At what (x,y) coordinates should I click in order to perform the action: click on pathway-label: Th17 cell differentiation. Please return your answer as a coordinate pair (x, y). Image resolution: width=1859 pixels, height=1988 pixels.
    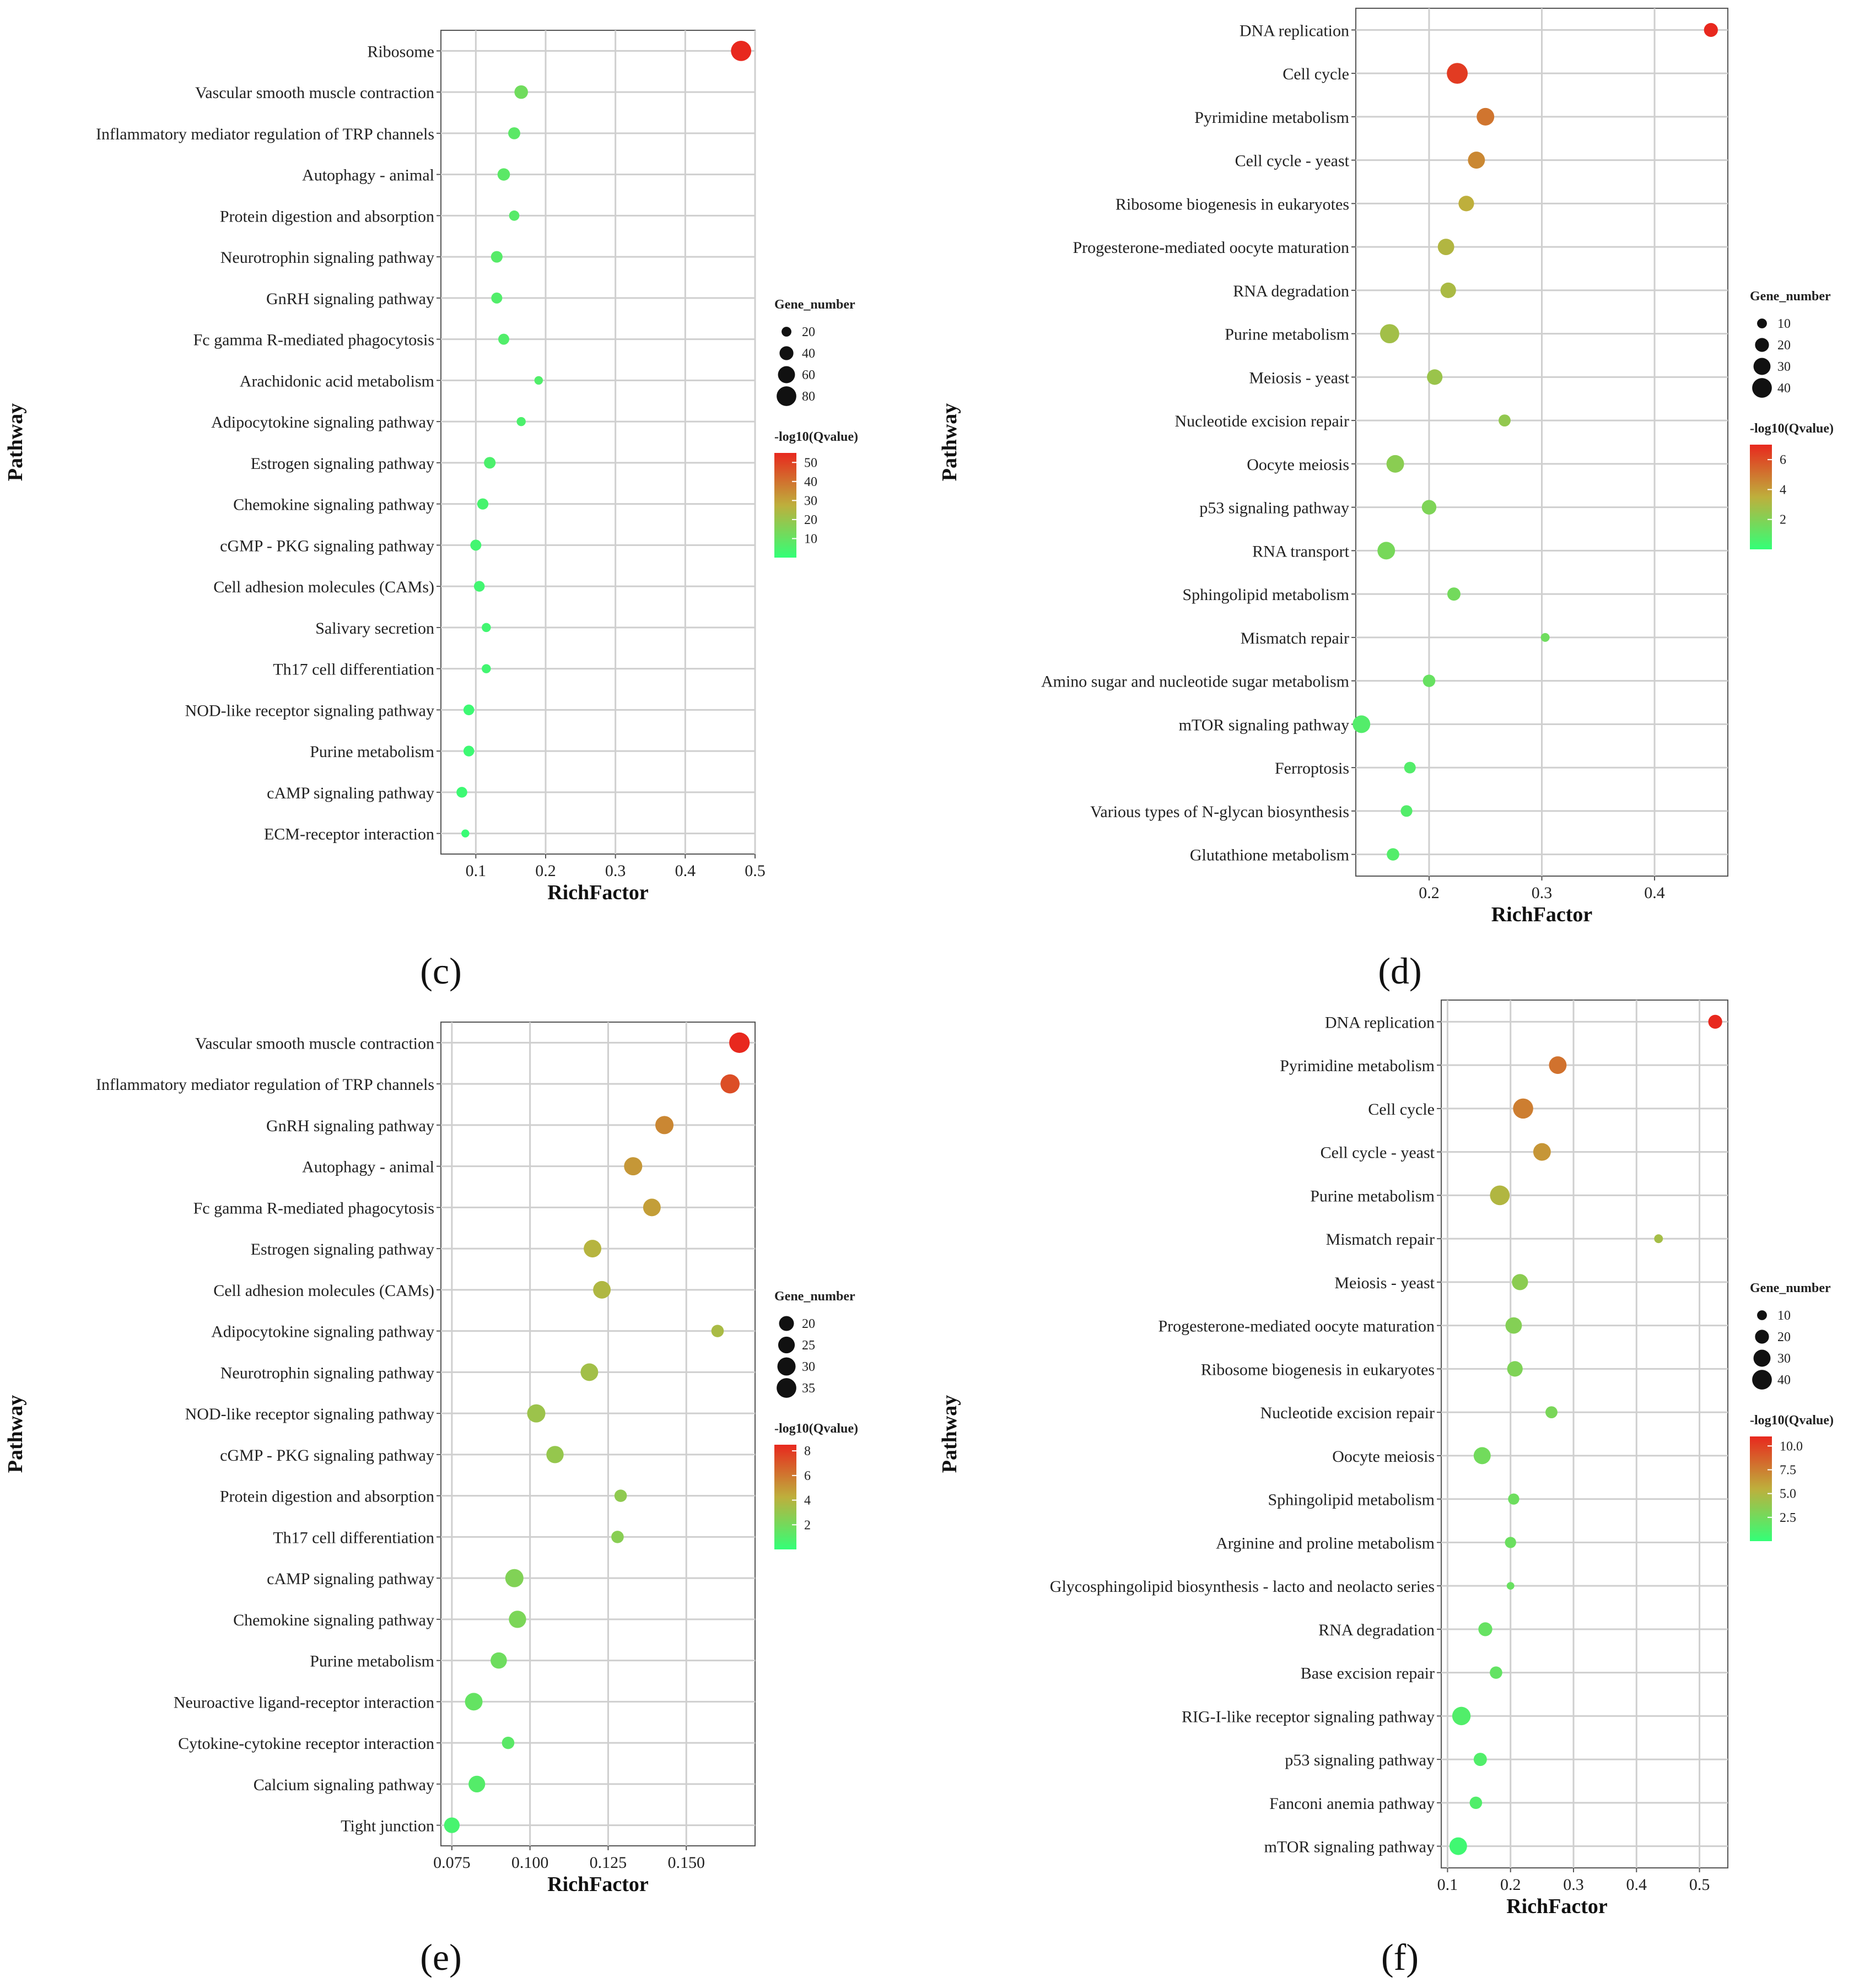
    Looking at the image, I should click on (354, 670).